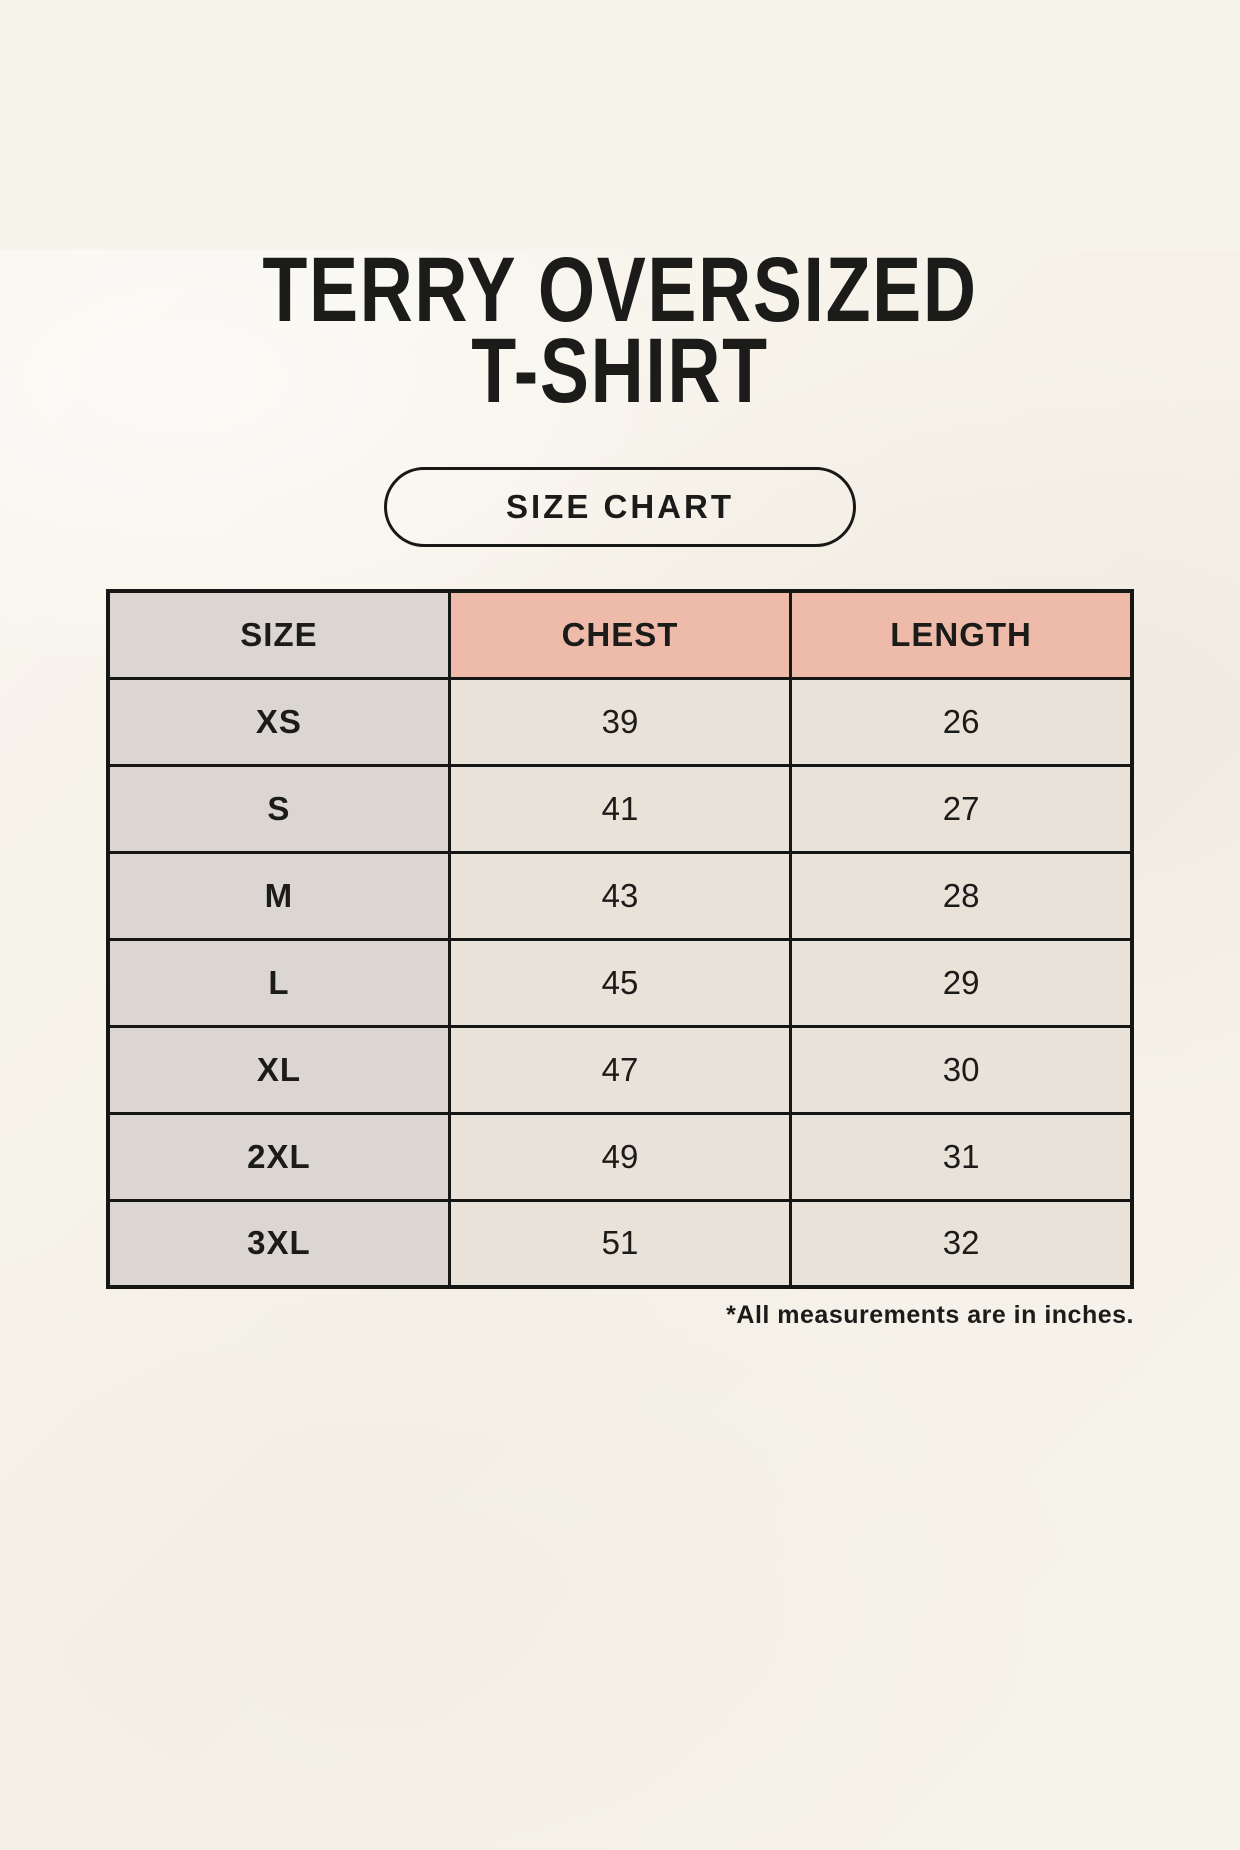 The width and height of the screenshot is (1240, 1850). I want to click on table-row: 3XL 51 32, so click(620, 1243).